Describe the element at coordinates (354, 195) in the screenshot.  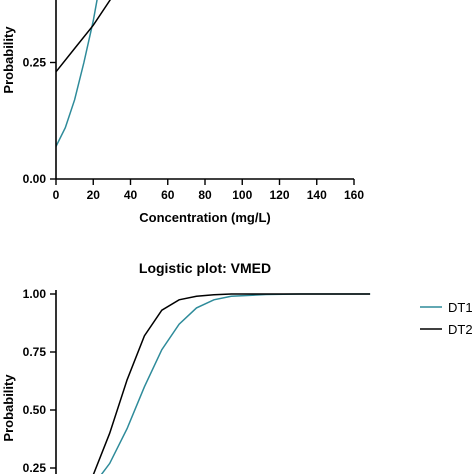
I see `top-x-tick-label: 160` at that location.